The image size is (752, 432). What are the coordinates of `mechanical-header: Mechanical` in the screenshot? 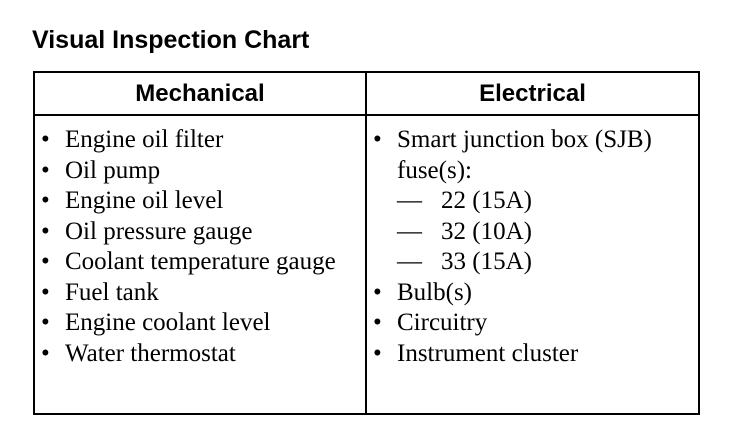 It's located at (200, 93).